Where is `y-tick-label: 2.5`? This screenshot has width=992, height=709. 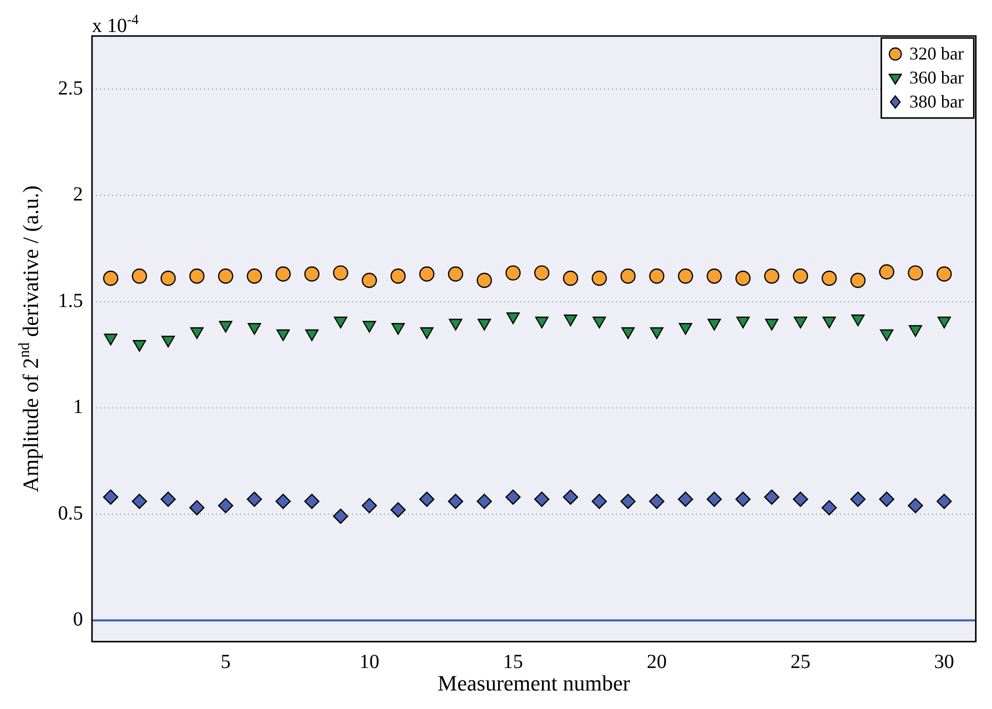 y-tick-label: 2.5 is located at coordinates (70, 88).